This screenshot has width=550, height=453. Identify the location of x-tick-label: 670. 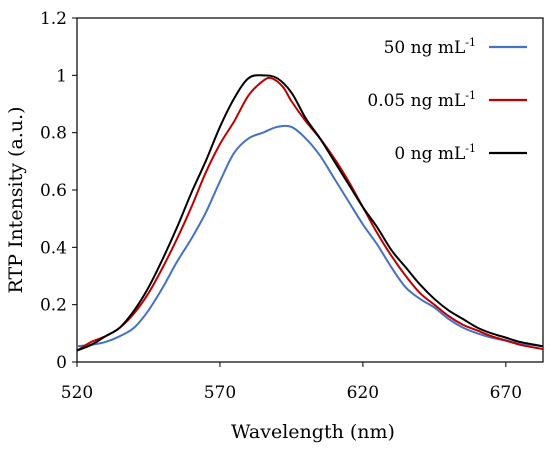
(506, 393).